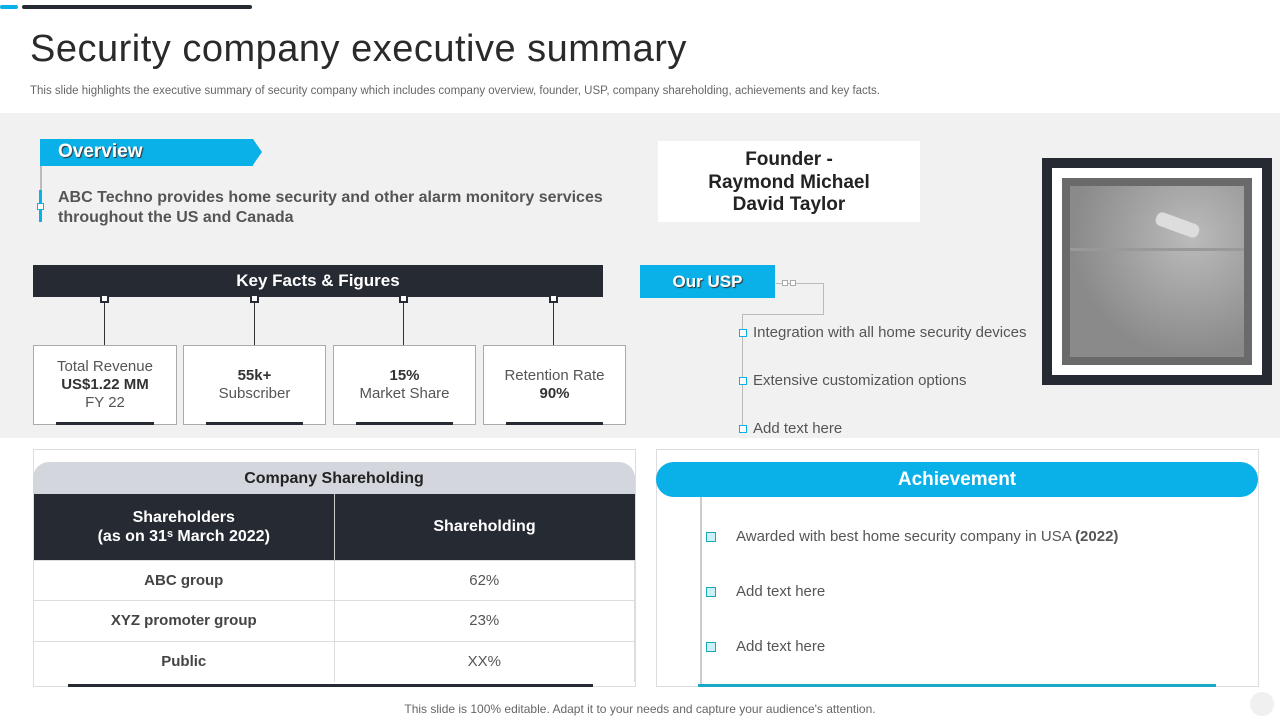 The width and height of the screenshot is (1280, 720). I want to click on fact-label: Market Share, so click(404, 393).